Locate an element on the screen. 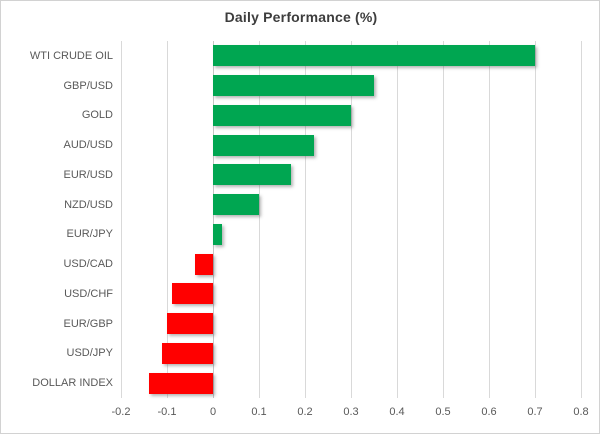  bar-eur-gbp is located at coordinates (190, 323).